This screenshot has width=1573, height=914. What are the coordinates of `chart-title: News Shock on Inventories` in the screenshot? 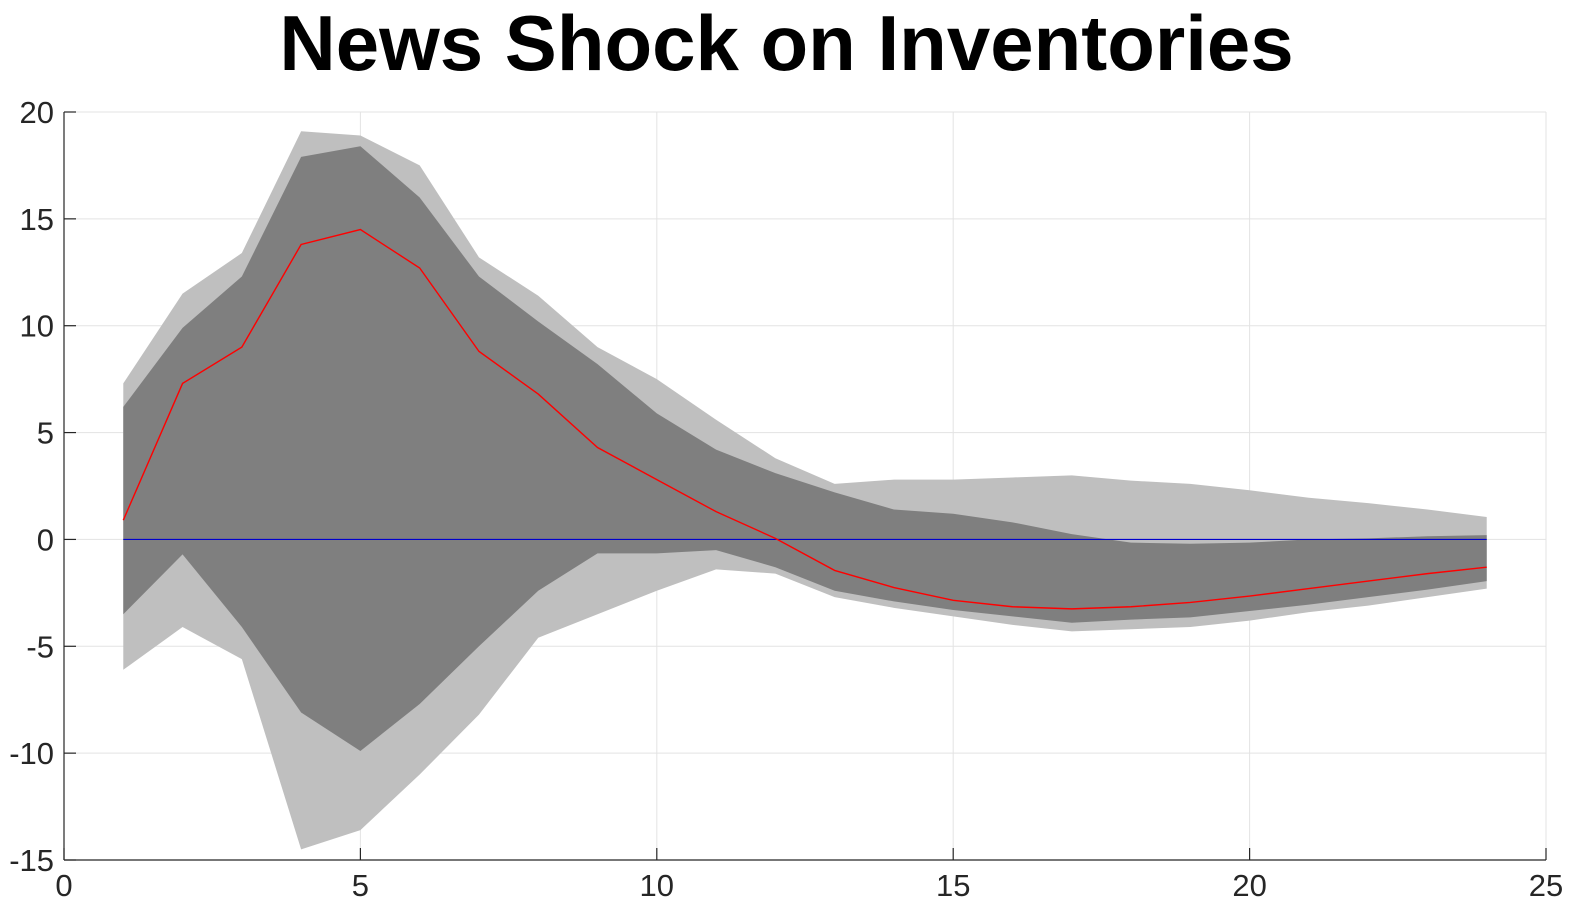 It's located at (786, 43).